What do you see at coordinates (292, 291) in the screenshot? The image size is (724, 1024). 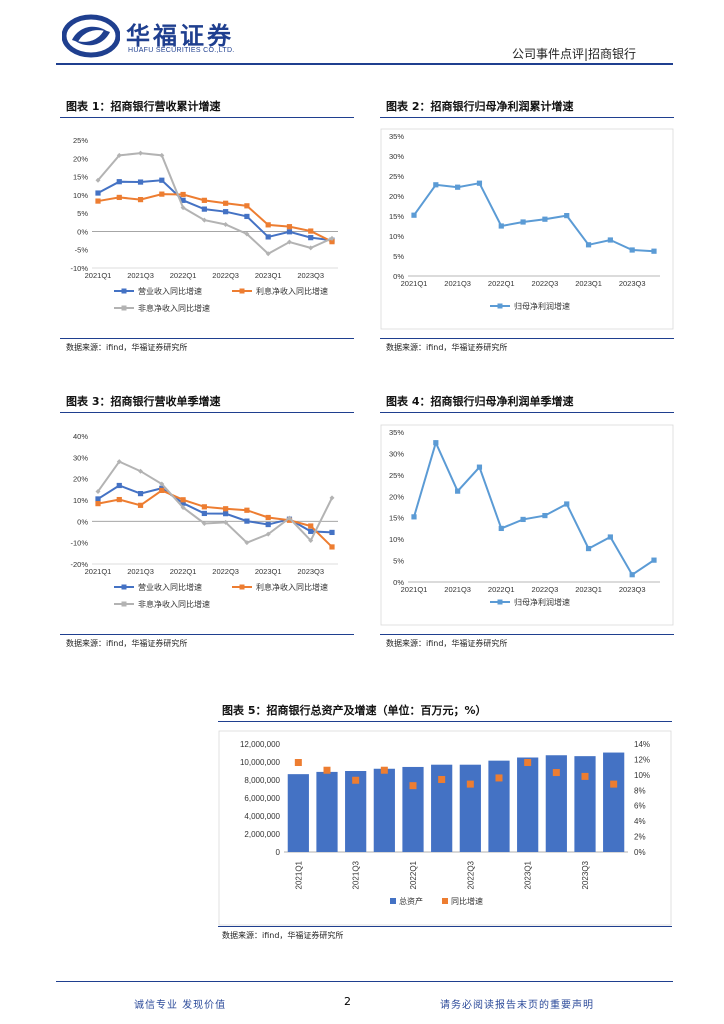 I see `legend-label: 利息净收入同比增速` at bounding box center [292, 291].